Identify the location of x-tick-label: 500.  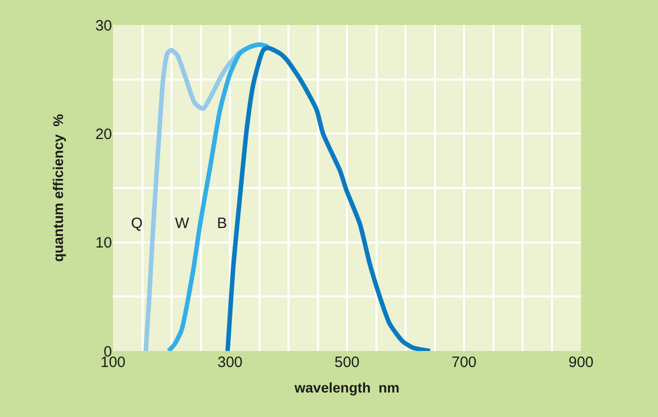
(347, 362).